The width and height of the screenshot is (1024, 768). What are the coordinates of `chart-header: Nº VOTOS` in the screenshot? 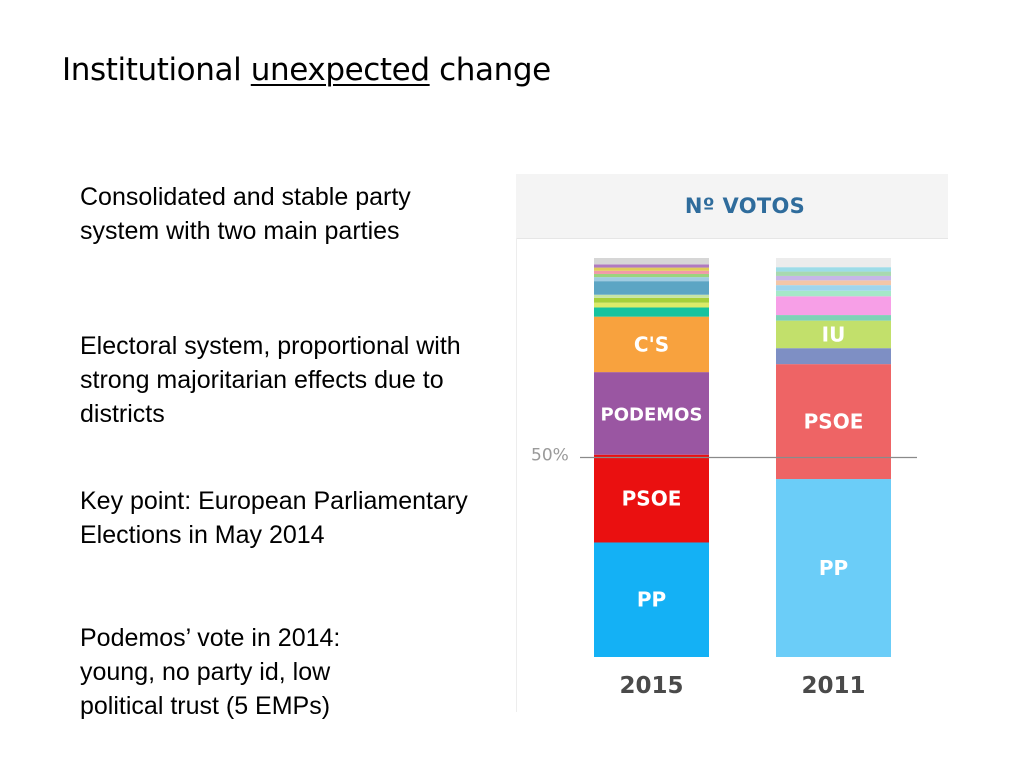 It's located at (732, 206).